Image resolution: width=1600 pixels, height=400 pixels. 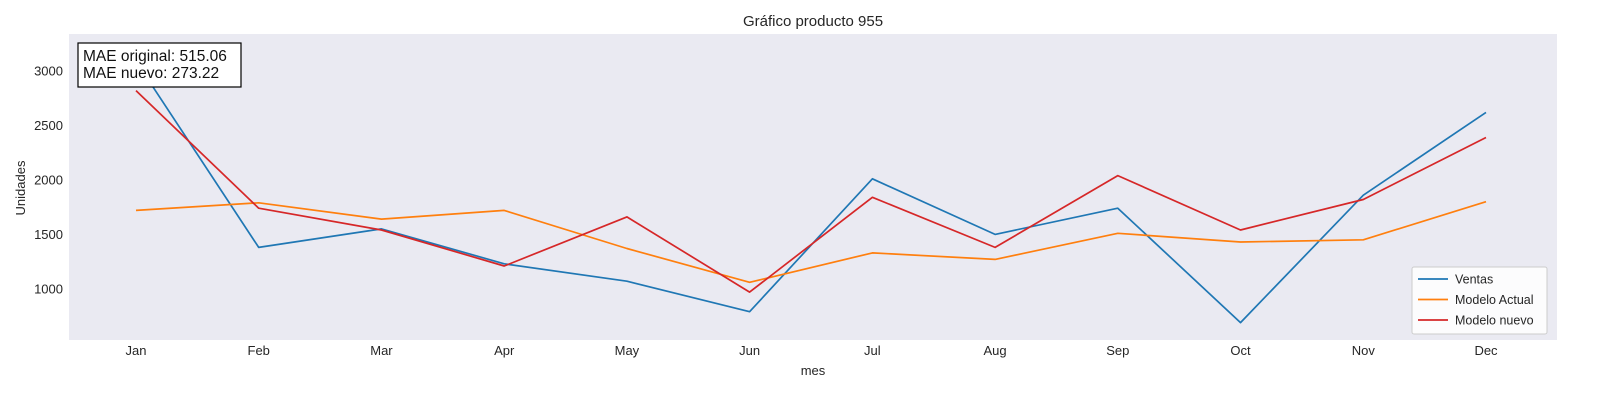 What do you see at coordinates (136, 350) in the screenshot?
I see `x-tick-label: Jan` at bounding box center [136, 350].